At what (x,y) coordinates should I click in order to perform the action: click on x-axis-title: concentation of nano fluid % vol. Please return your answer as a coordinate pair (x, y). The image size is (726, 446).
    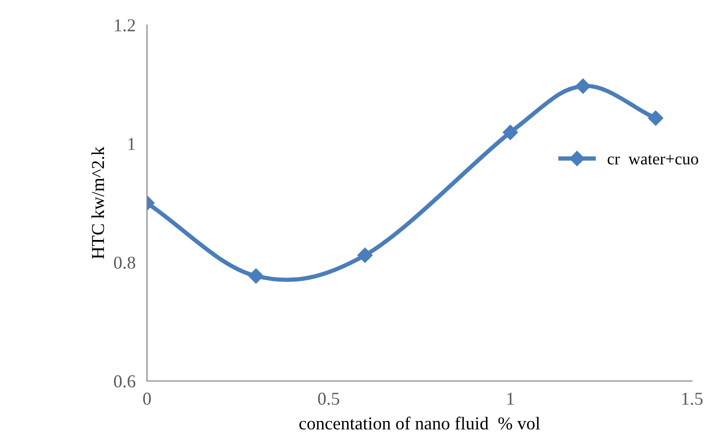
    Looking at the image, I should click on (419, 423).